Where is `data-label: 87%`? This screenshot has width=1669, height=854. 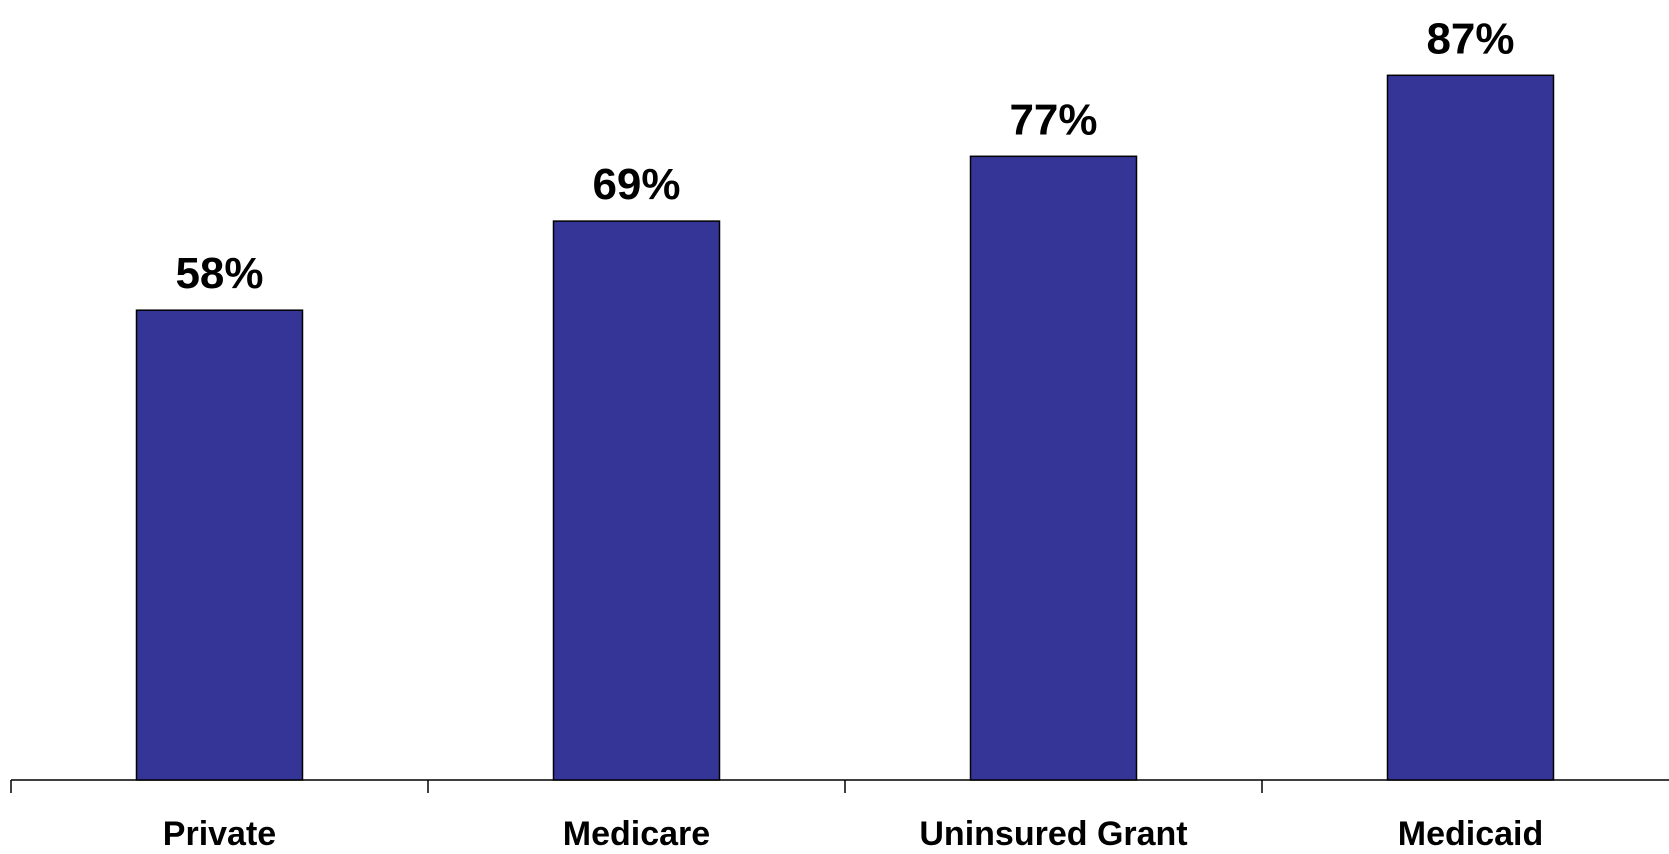
data-label: 87% is located at coordinates (1470, 38).